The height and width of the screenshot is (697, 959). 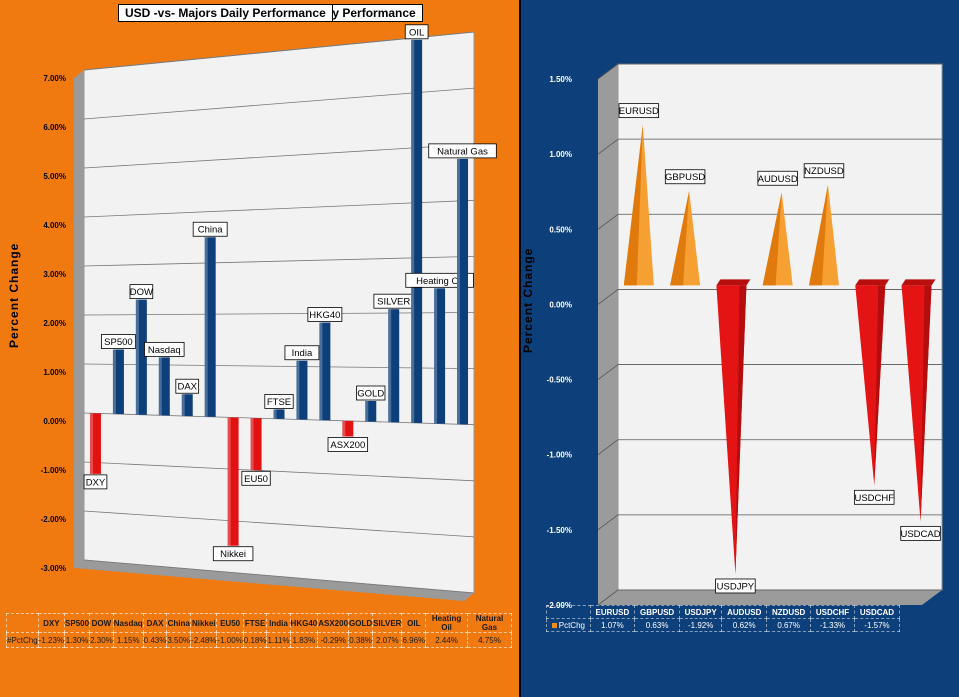 I want to click on left-table-header-heating-oil: Heating Oil, so click(x=446, y=623).